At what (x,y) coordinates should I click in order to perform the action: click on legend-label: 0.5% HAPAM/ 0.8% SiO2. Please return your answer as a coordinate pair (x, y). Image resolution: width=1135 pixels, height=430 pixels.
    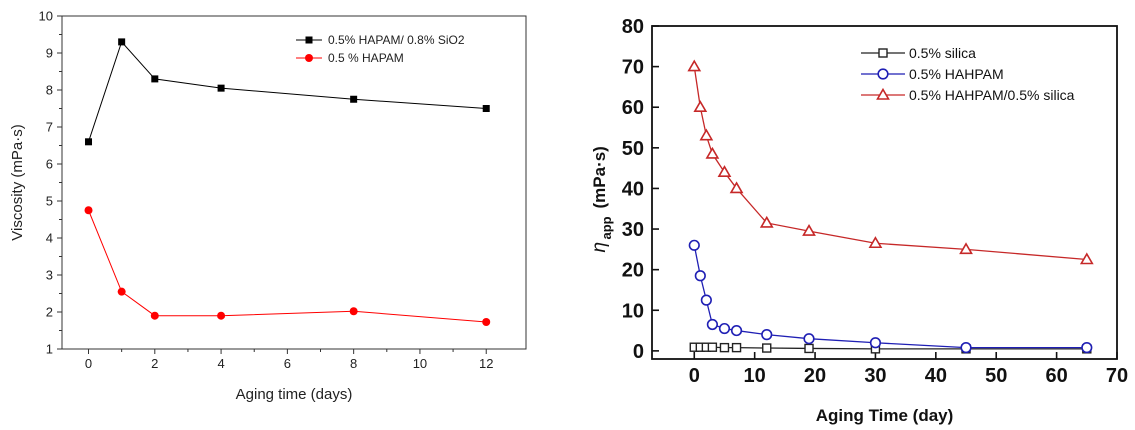
    Looking at the image, I should click on (396, 40).